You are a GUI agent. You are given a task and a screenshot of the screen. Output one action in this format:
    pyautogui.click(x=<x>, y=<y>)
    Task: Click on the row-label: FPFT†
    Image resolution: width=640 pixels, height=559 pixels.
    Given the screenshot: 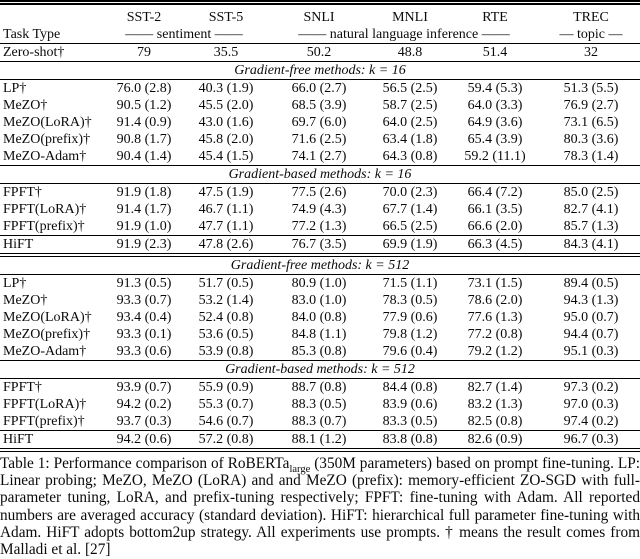 What is the action you would take?
    pyautogui.click(x=22, y=192)
    